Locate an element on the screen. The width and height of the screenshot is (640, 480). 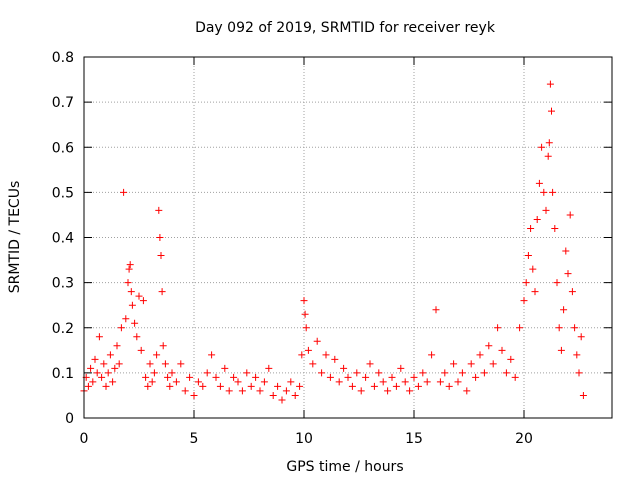
y-tick-label: 0 is located at coordinates (69, 419).